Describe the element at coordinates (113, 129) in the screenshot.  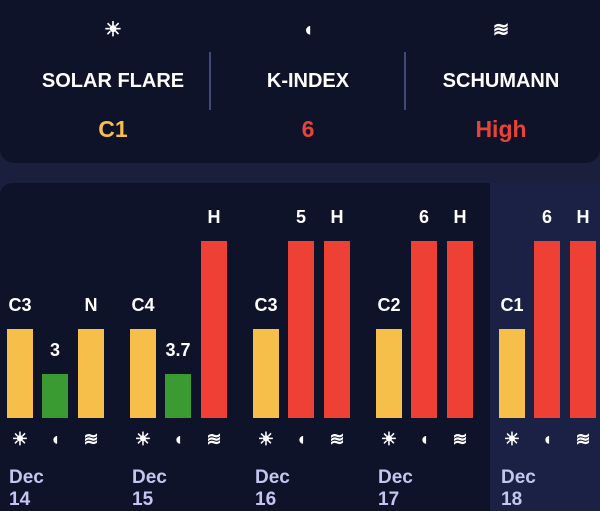
I see `metric-value: C1` at that location.